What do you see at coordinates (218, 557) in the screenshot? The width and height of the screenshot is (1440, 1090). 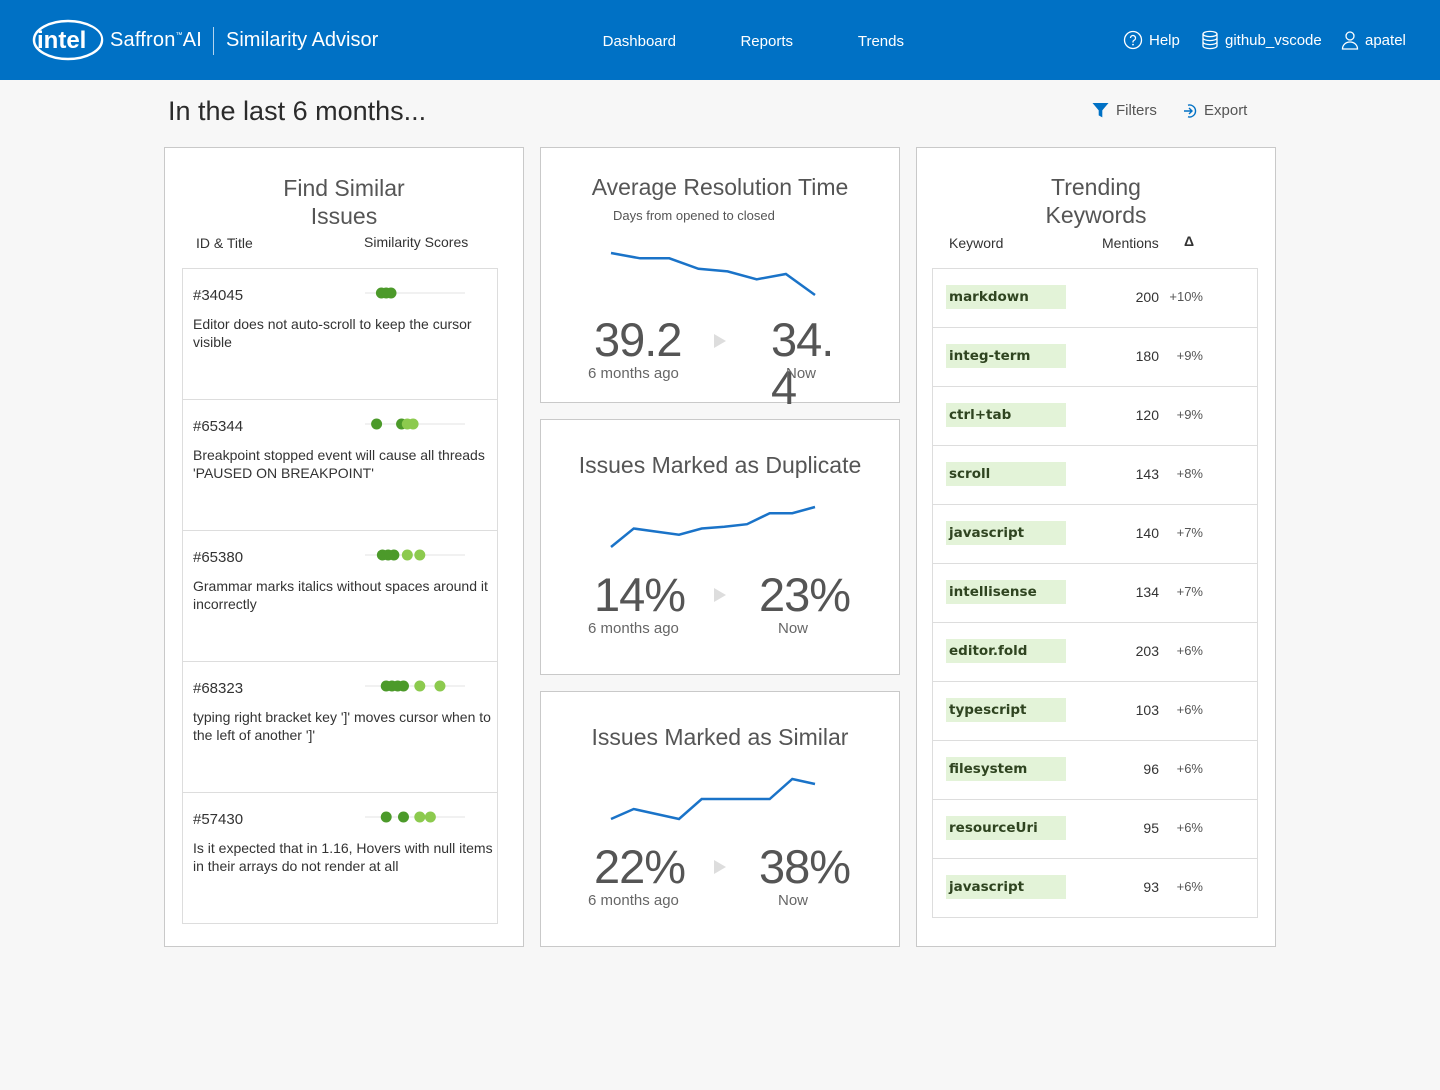 I see `issue-id: #65380` at bounding box center [218, 557].